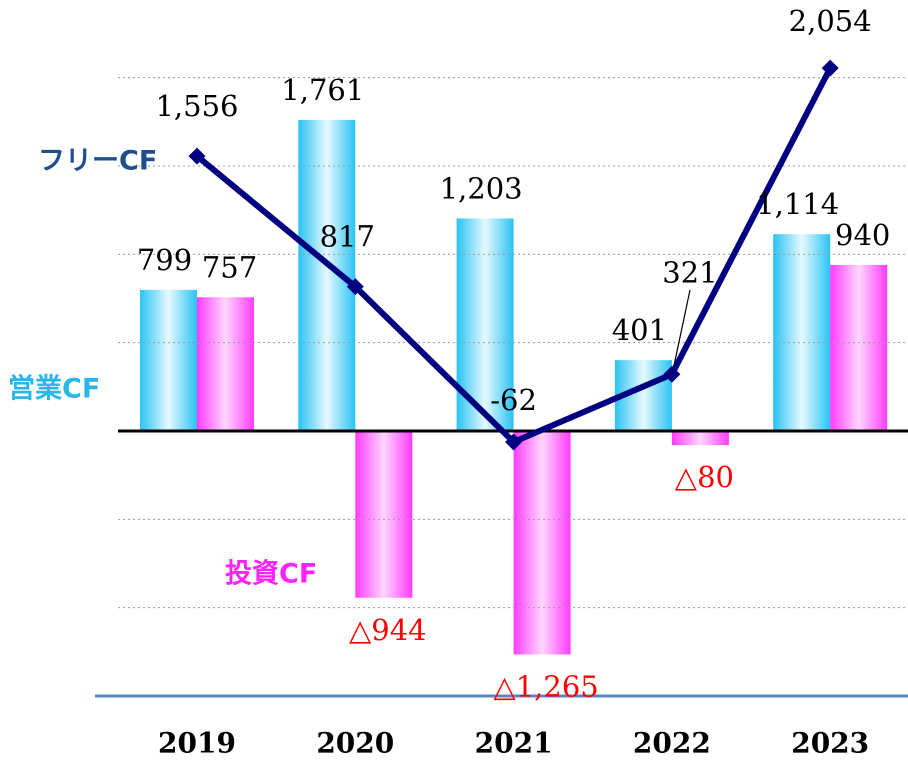  I want to click on data-label: -62, so click(513, 400).